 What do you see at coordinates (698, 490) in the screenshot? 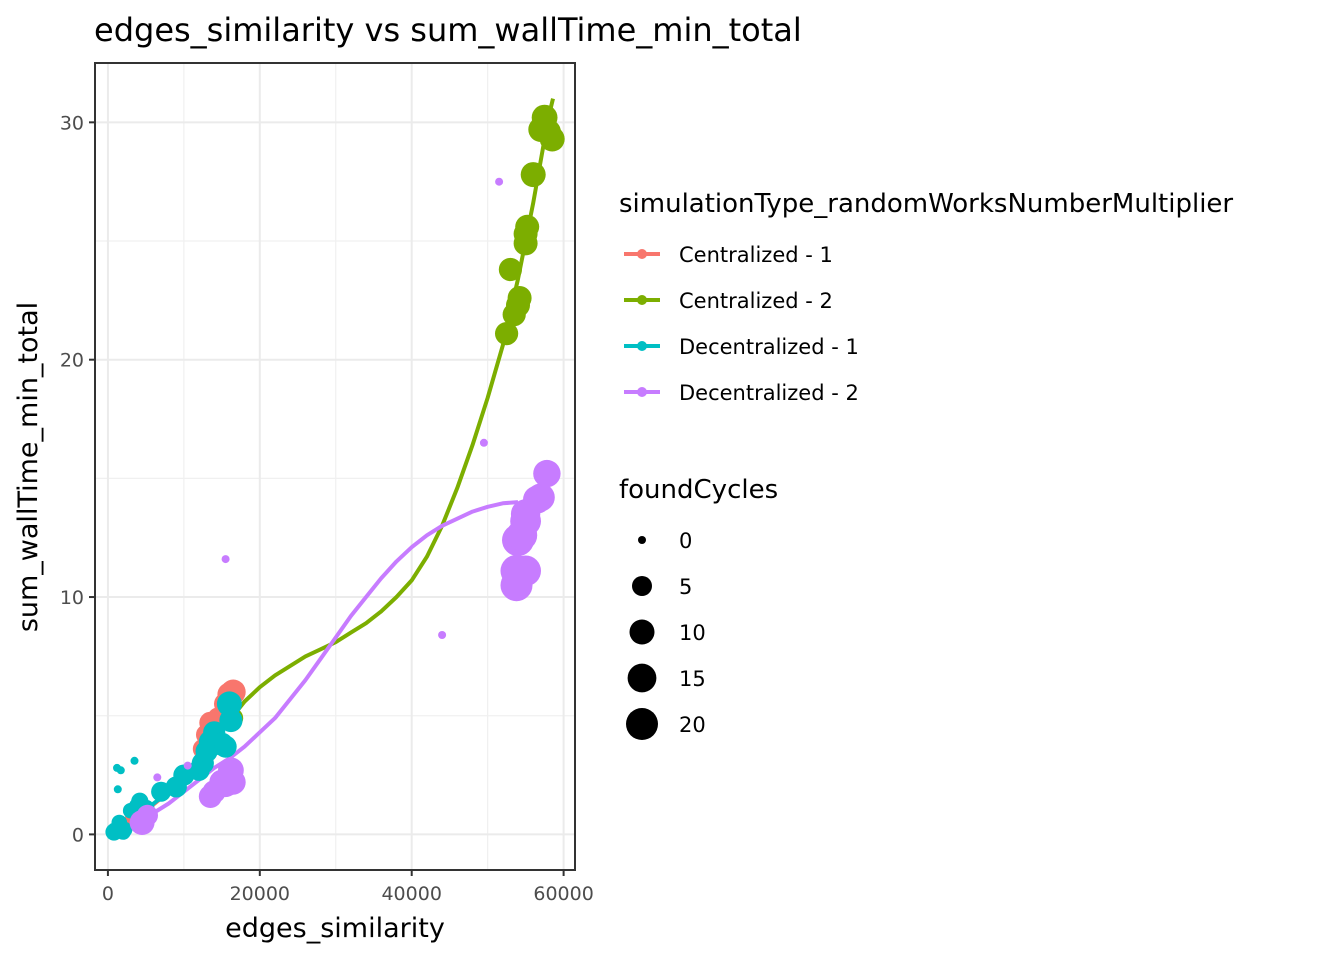
I see `size-legend-title: foundCycles` at bounding box center [698, 490].